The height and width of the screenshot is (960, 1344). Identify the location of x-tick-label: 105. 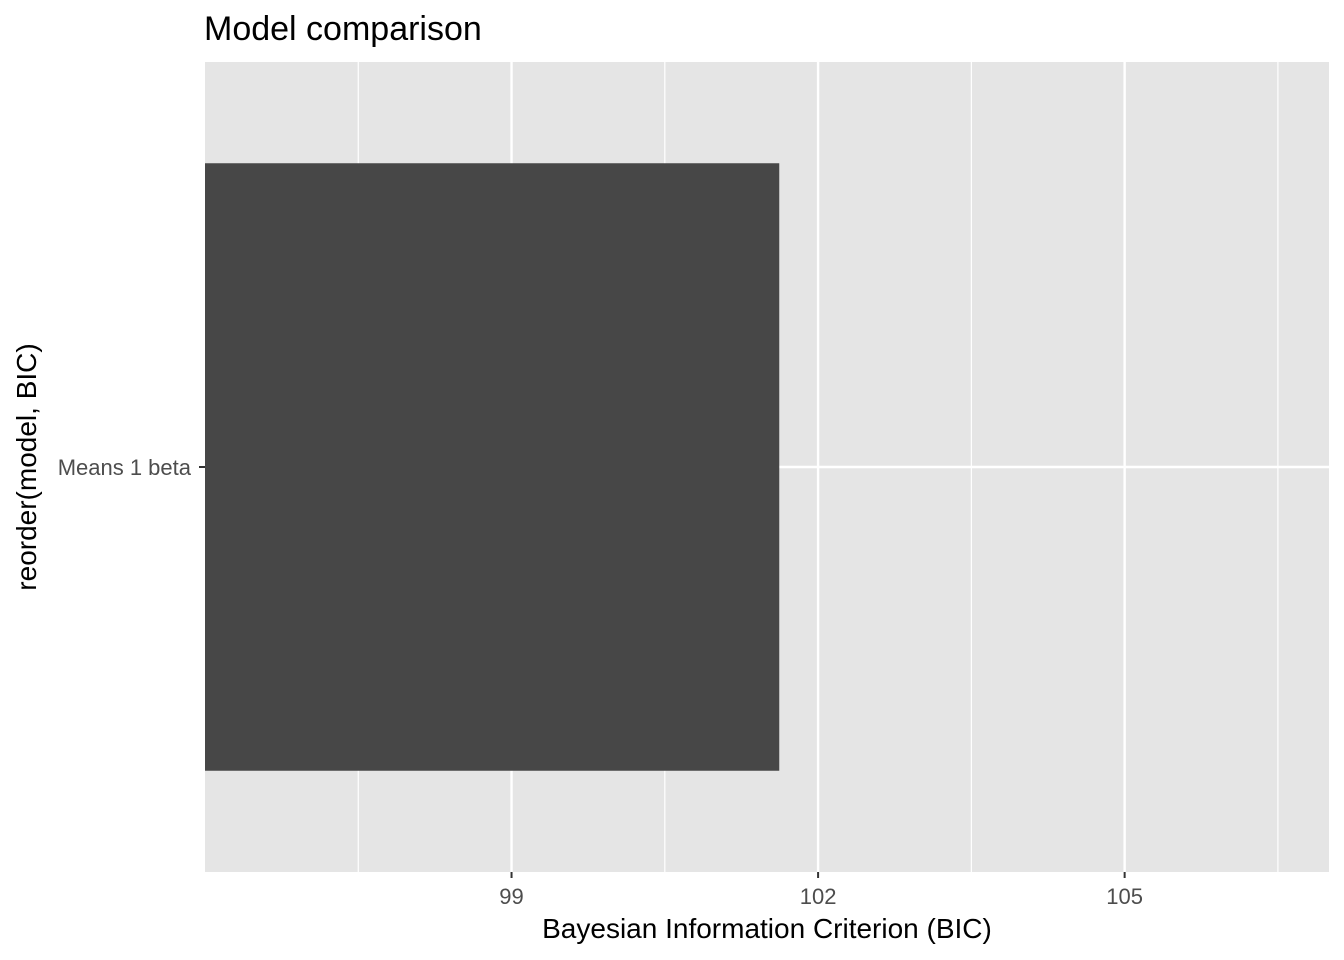
(1124, 896).